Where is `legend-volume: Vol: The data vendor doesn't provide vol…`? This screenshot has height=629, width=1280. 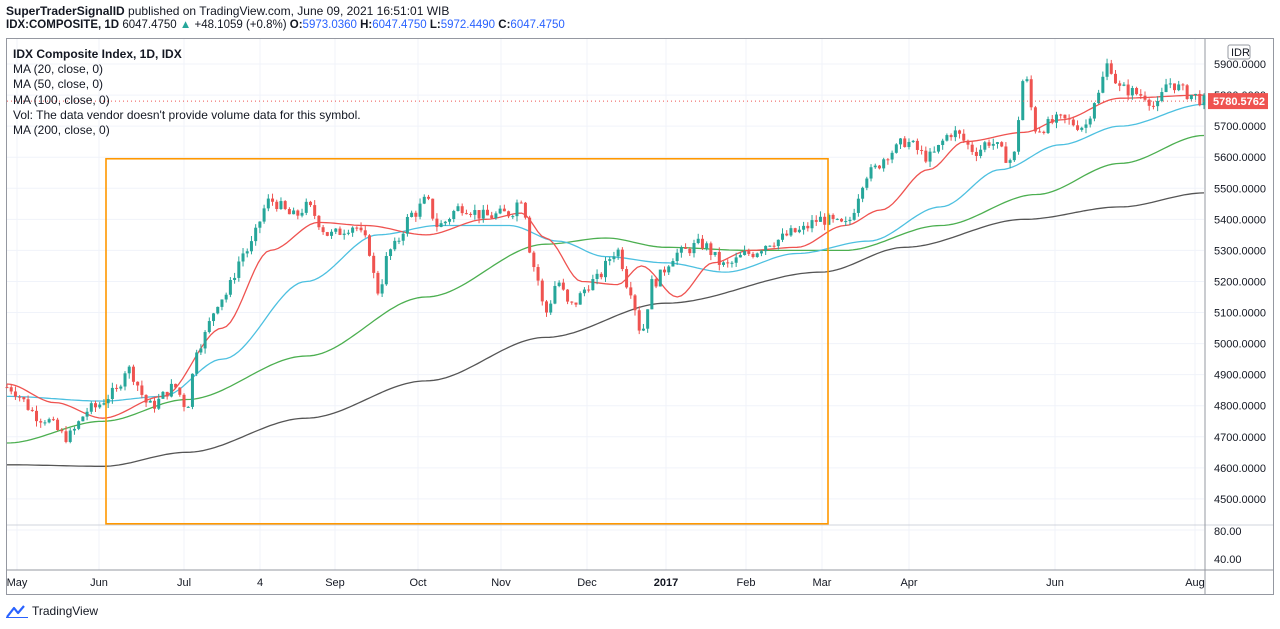
legend-volume: Vol: The data vendor doesn't provide vol… is located at coordinates (187, 114).